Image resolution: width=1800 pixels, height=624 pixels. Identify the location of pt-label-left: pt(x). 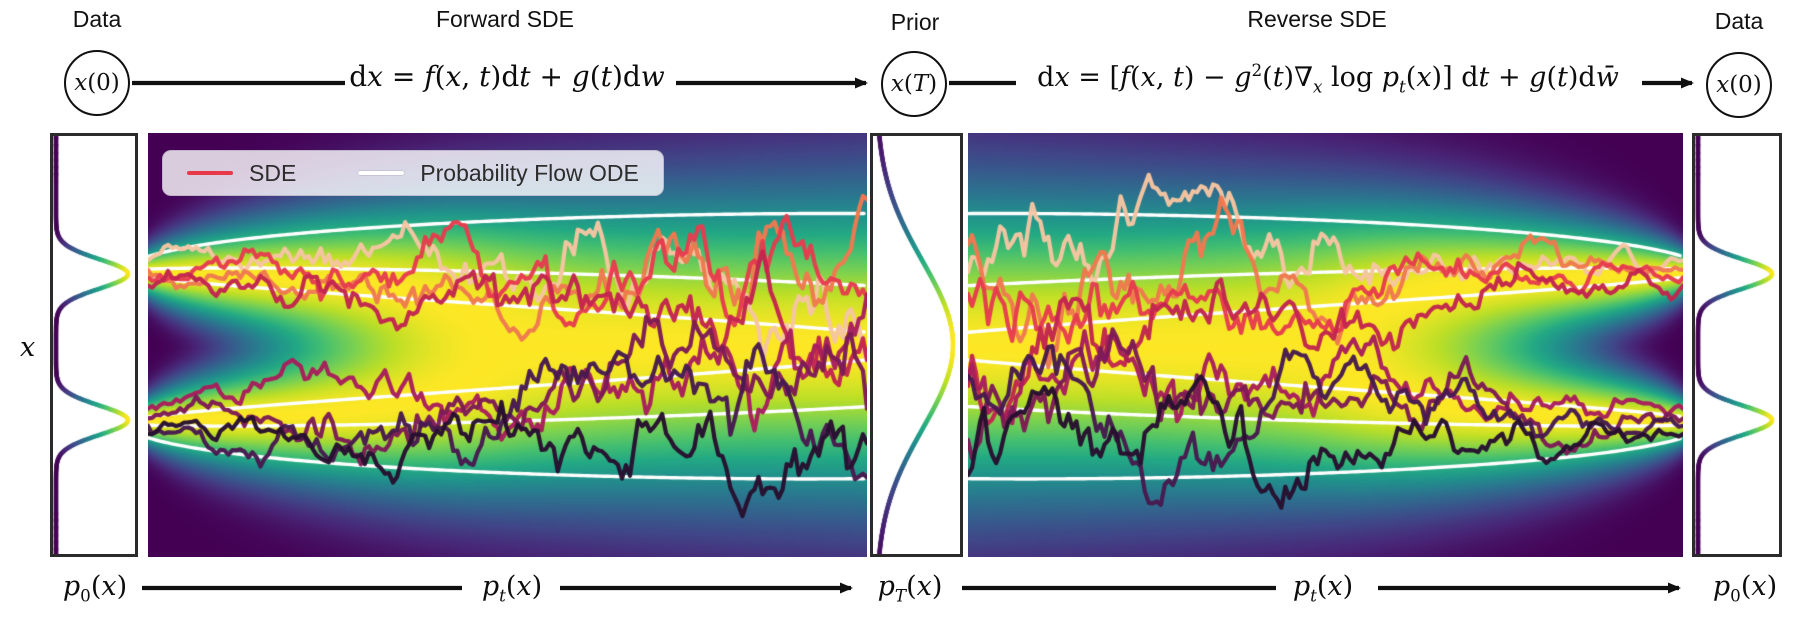
(512, 588).